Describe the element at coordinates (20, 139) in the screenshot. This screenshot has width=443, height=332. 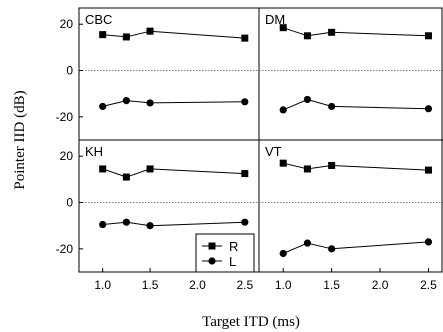
I see `y-axis-title: Pointer IID (dB)` at that location.